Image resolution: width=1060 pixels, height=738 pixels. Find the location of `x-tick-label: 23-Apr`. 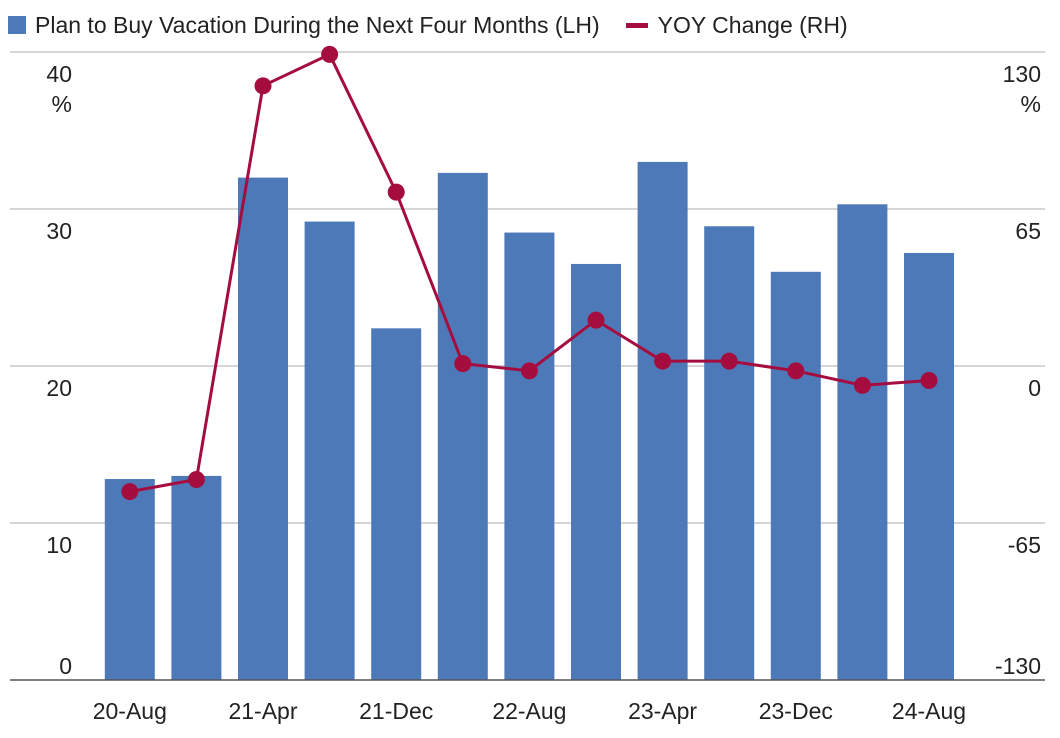

x-tick-label: 23-Apr is located at coordinates (662, 711).